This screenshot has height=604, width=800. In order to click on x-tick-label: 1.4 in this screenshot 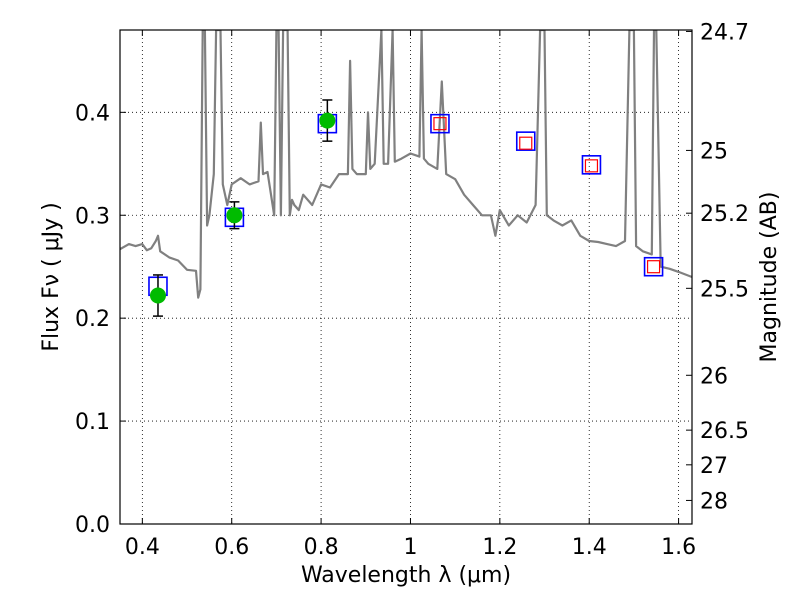, I will do `click(589, 547)`.